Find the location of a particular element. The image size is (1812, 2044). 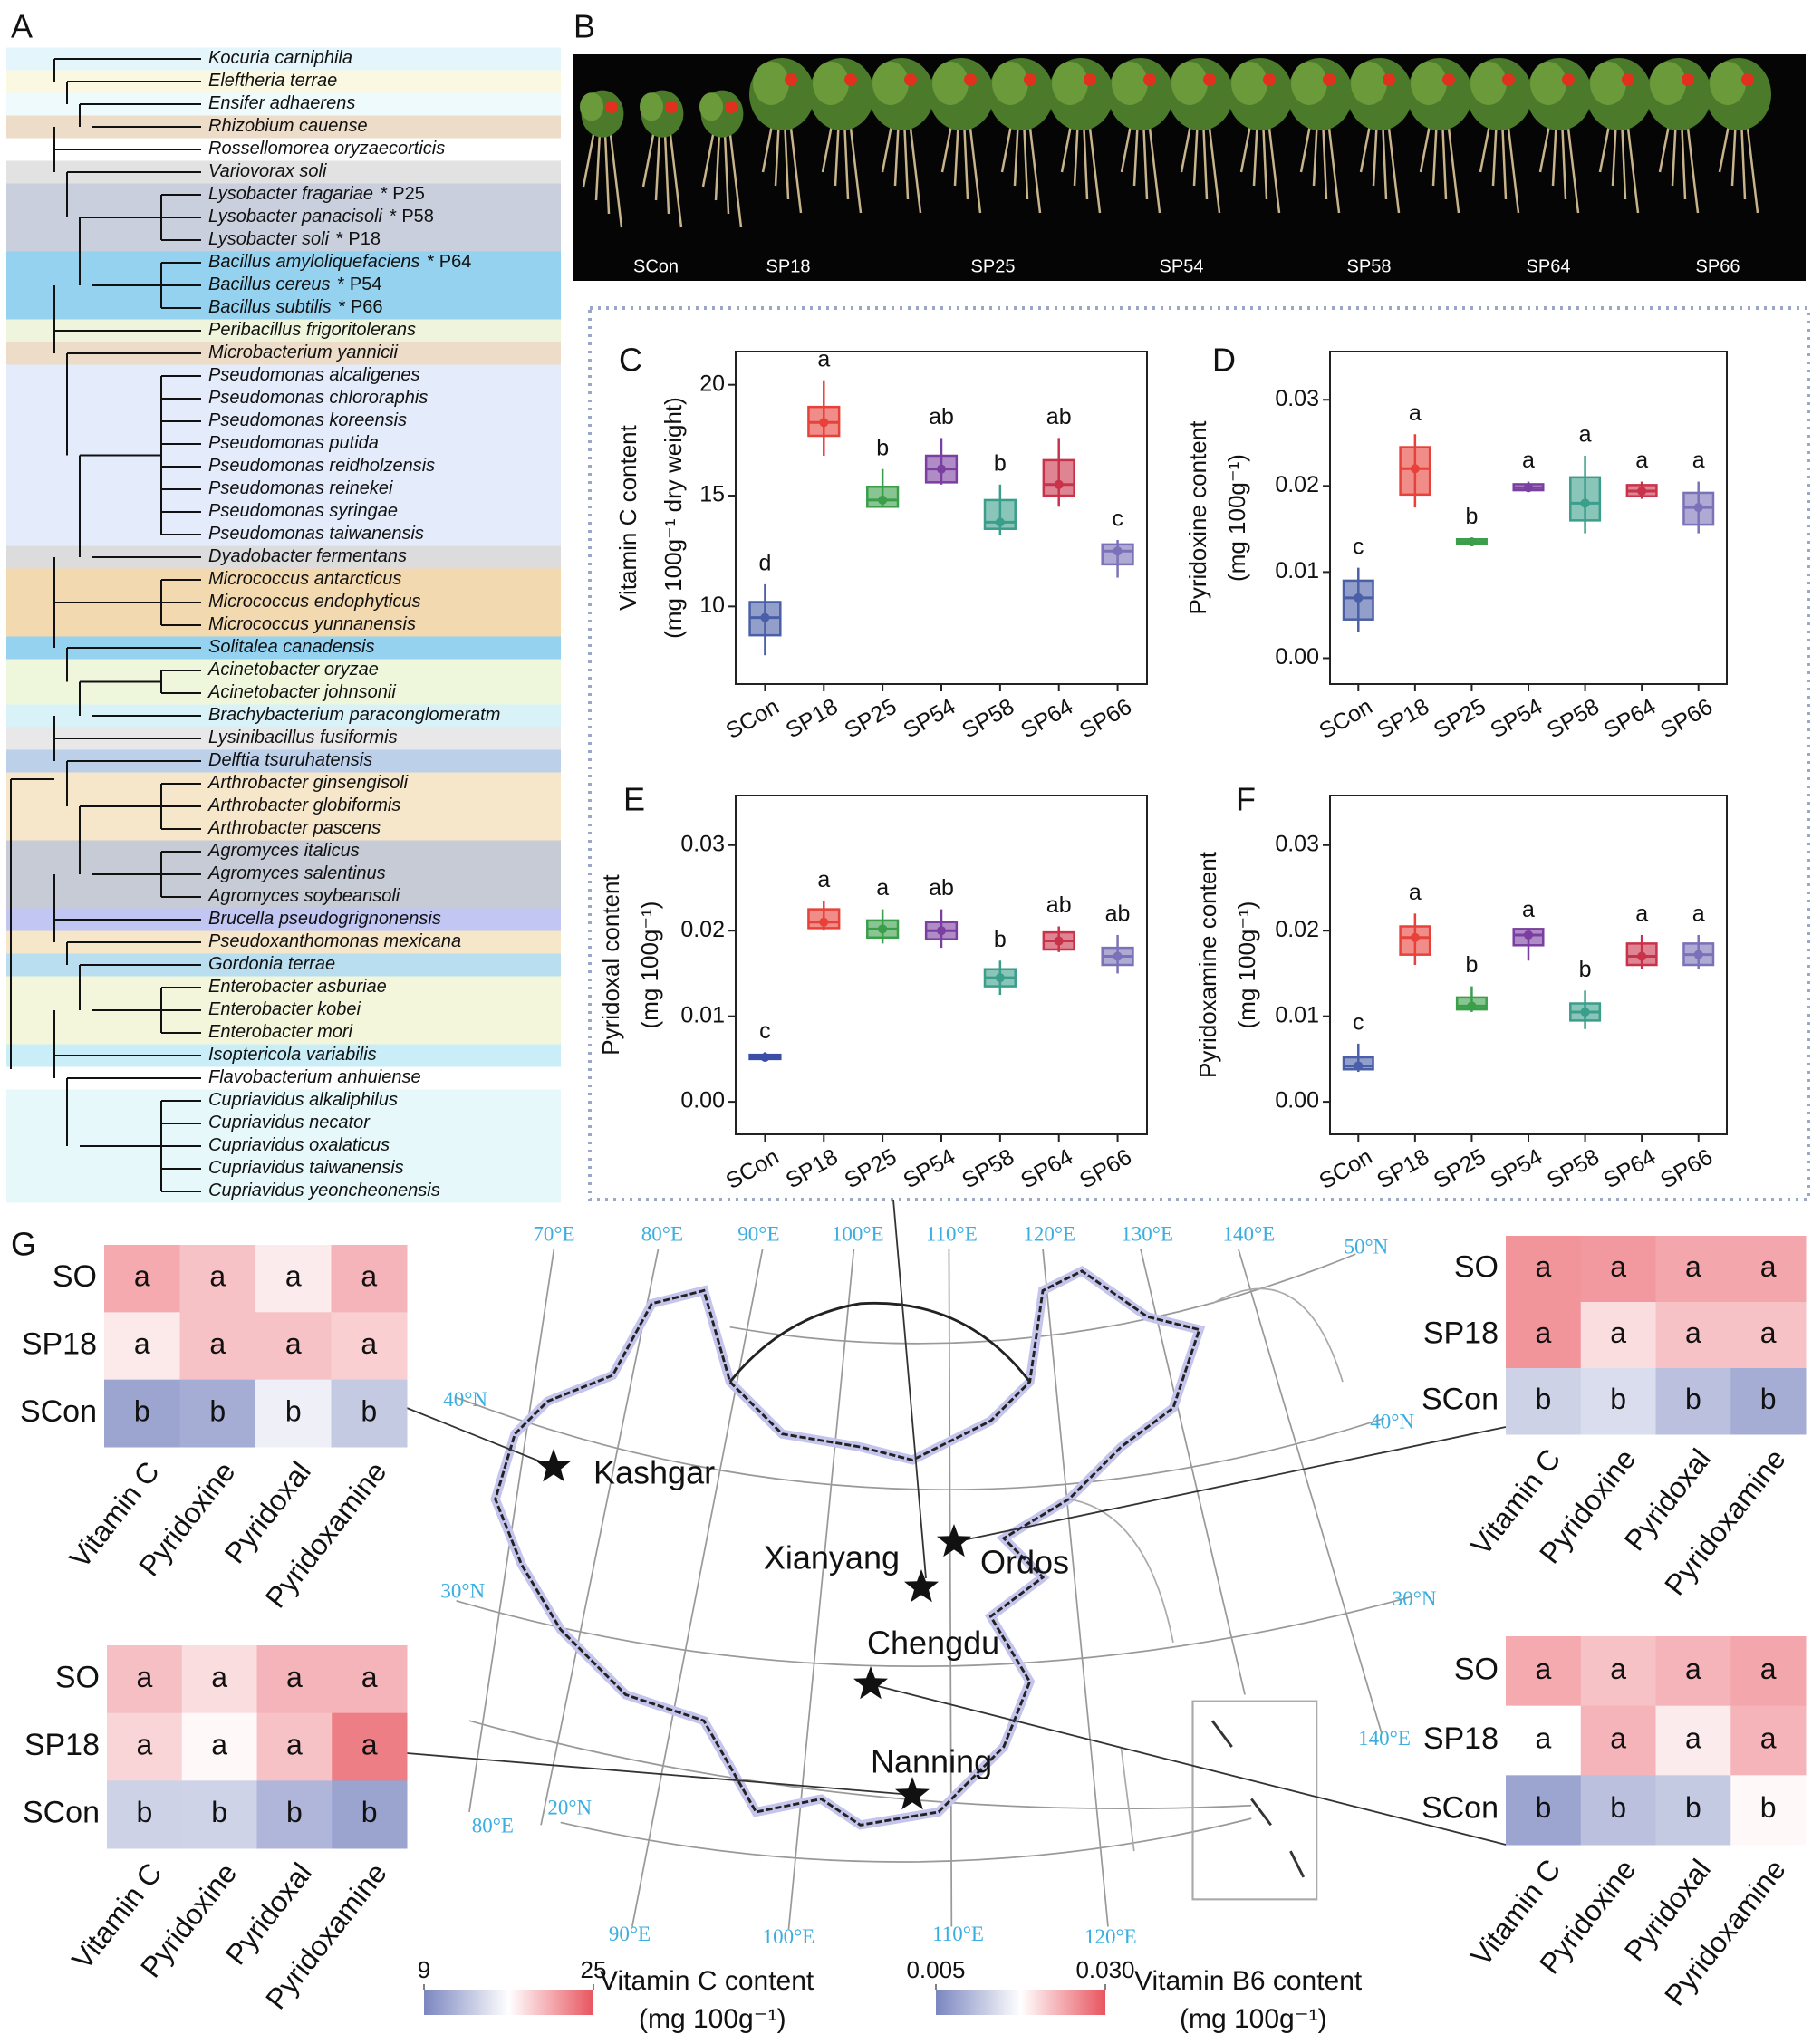

longitude-label: 100°E is located at coordinates (858, 1233).